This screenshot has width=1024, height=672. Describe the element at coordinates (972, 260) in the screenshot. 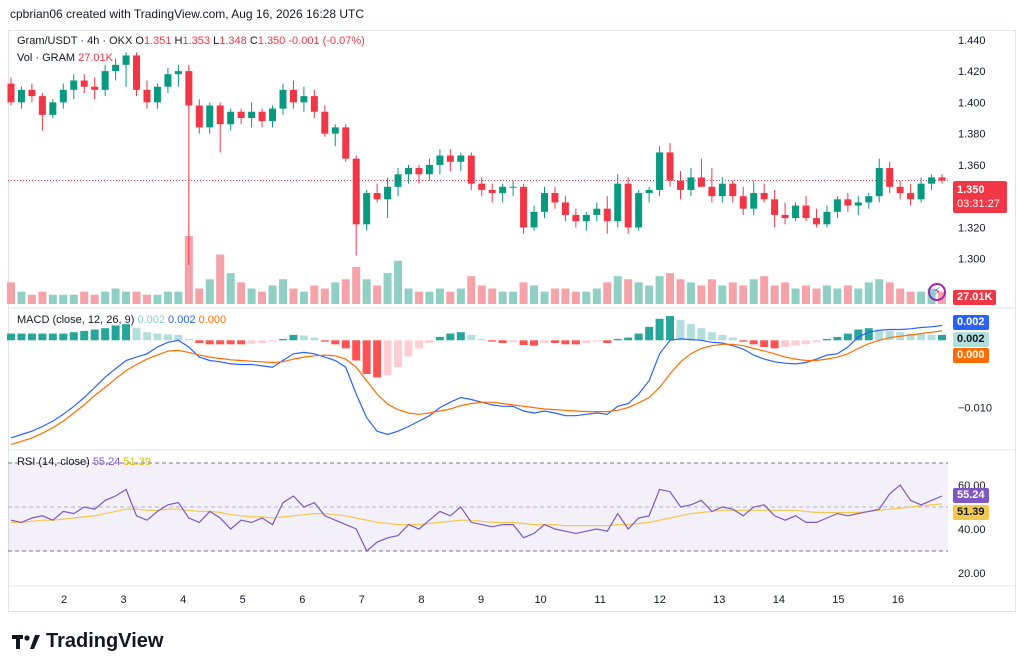

I see `price-axis-tick: 1.300` at that location.